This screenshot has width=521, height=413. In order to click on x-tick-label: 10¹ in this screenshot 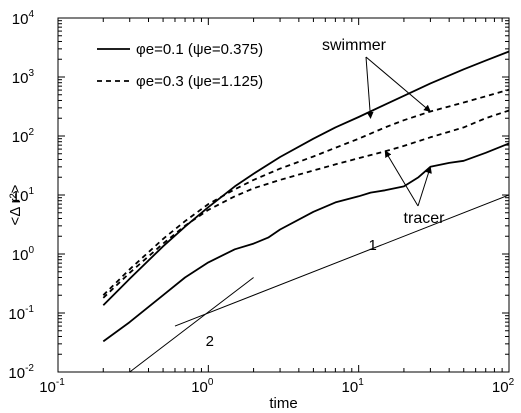, I will do `click(353, 386)`.